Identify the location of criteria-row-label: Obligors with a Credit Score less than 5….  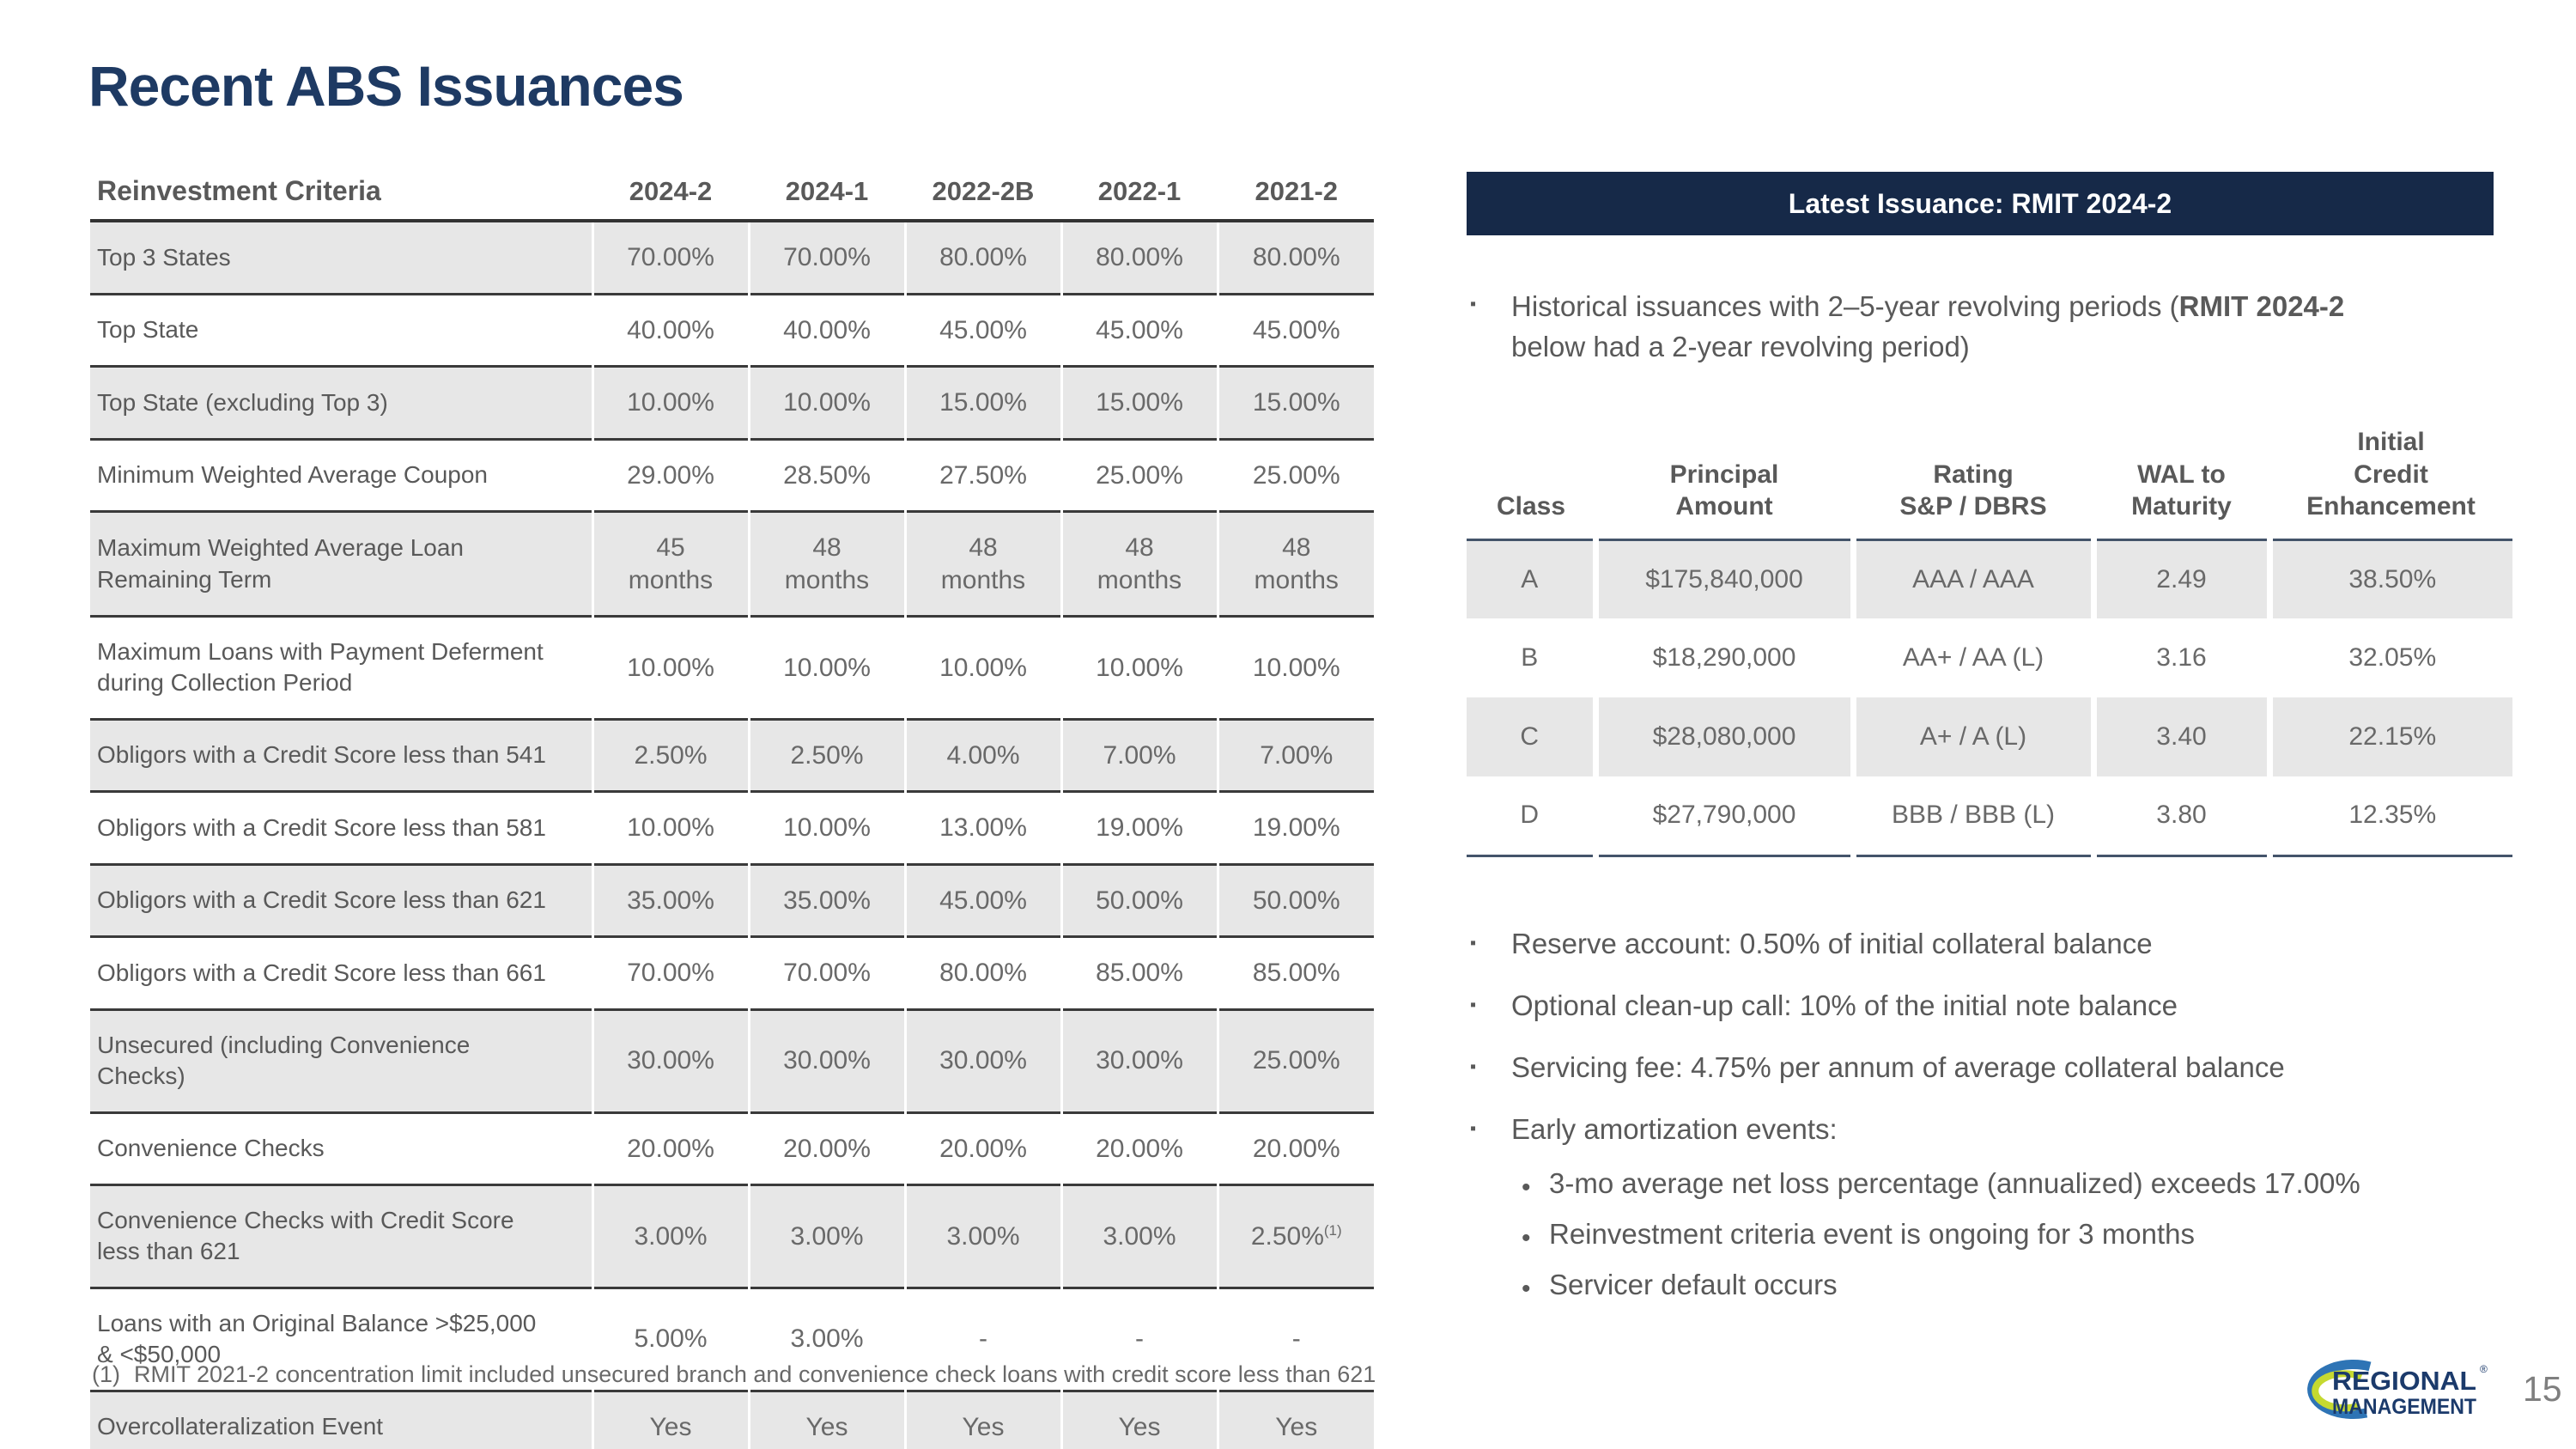
(322, 827).